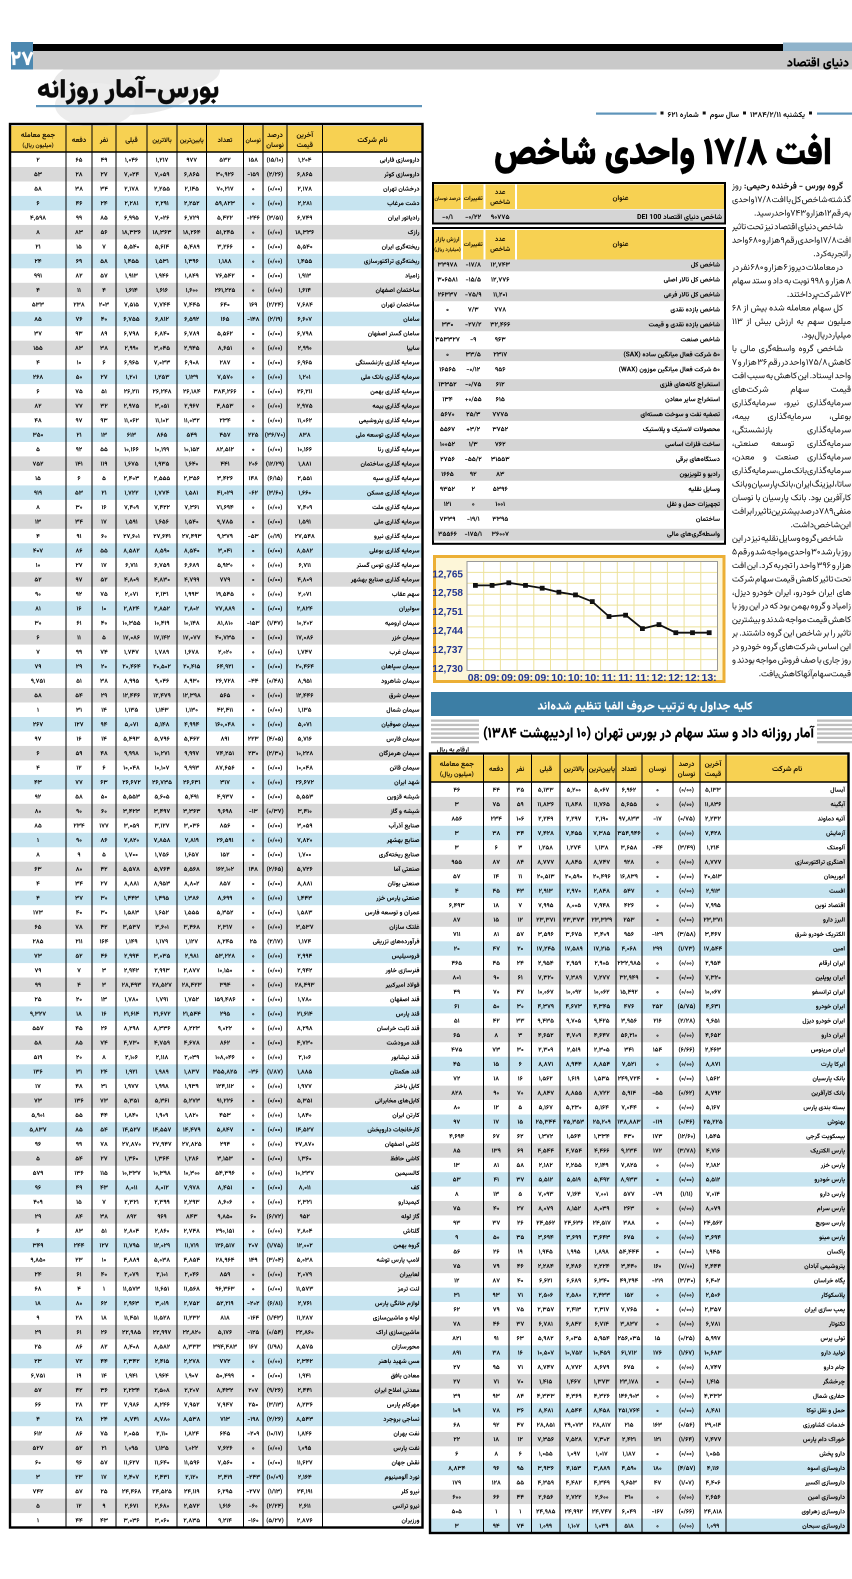 This screenshot has height=1579, width=852. I want to click on svg-text: 08:, so click(475, 678).